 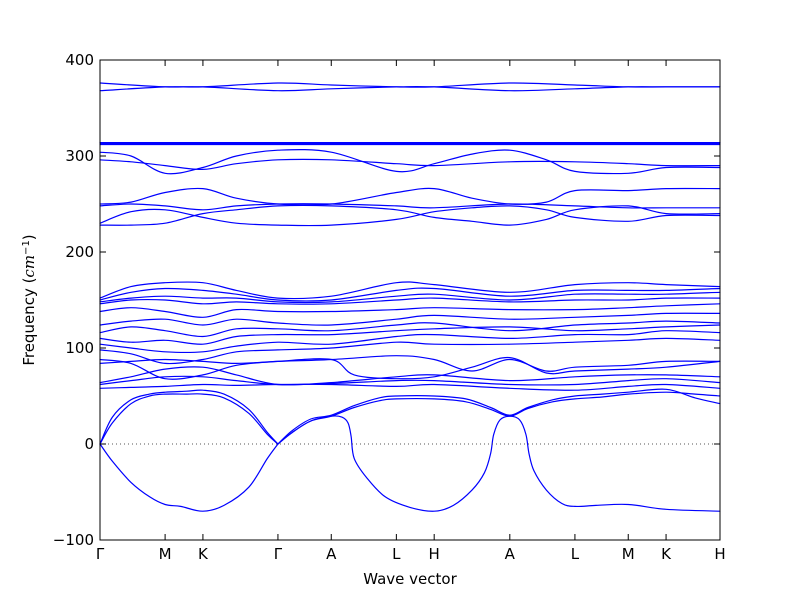 I want to click on y-tick-label: 100, so click(x=79, y=348).